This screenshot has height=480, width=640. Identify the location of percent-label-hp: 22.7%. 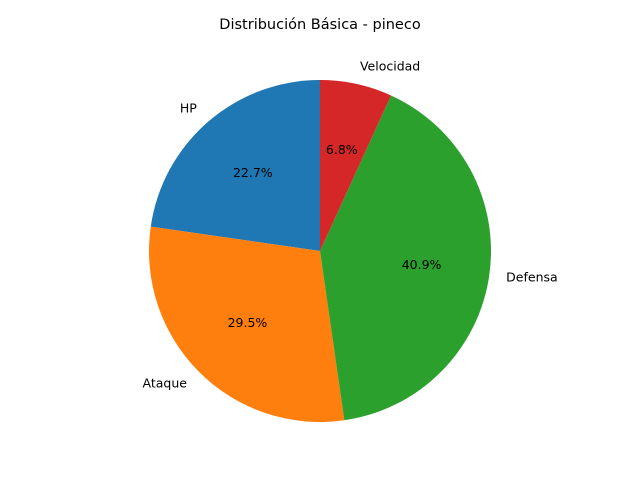
(253, 172).